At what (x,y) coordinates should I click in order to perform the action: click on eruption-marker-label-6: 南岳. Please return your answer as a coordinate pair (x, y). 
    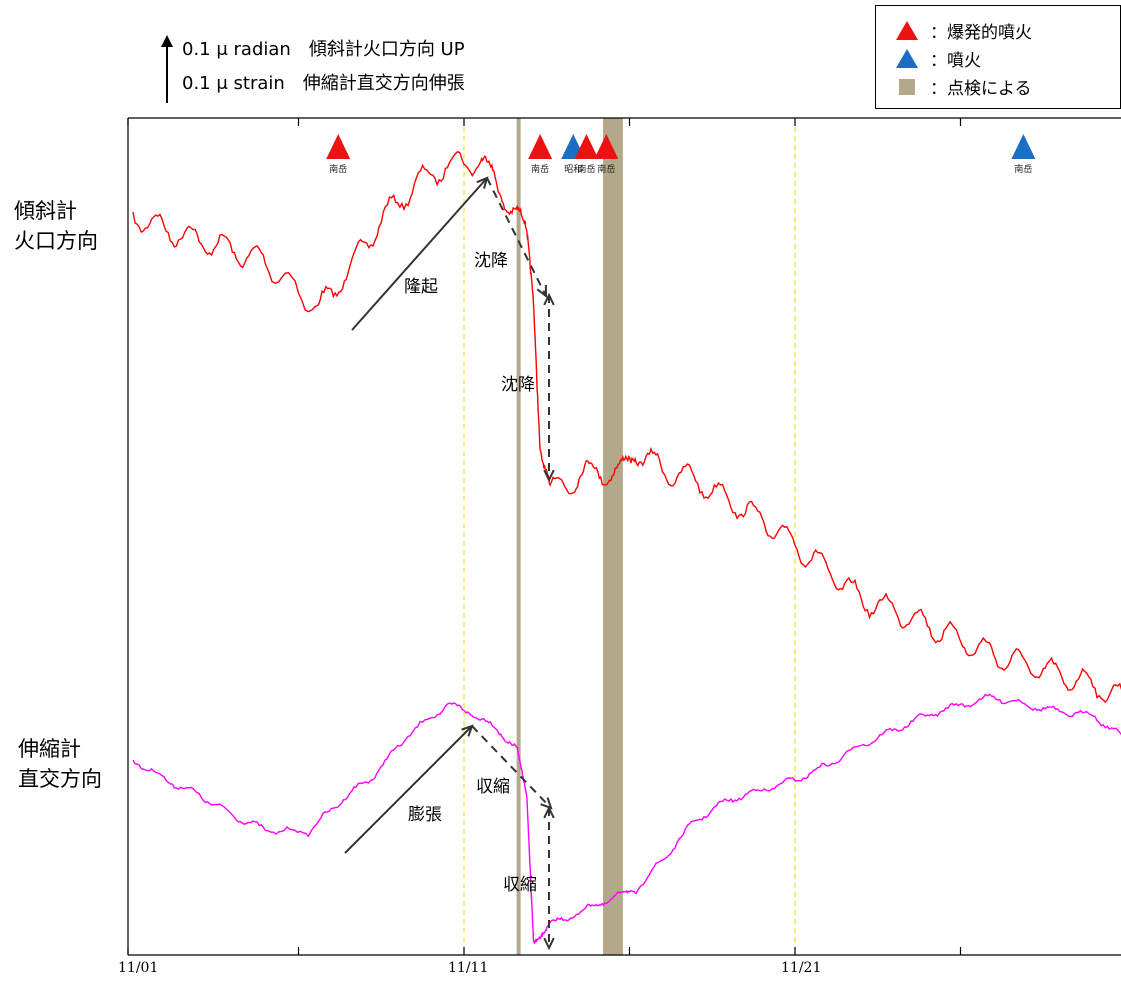
    Looking at the image, I should click on (1023, 169).